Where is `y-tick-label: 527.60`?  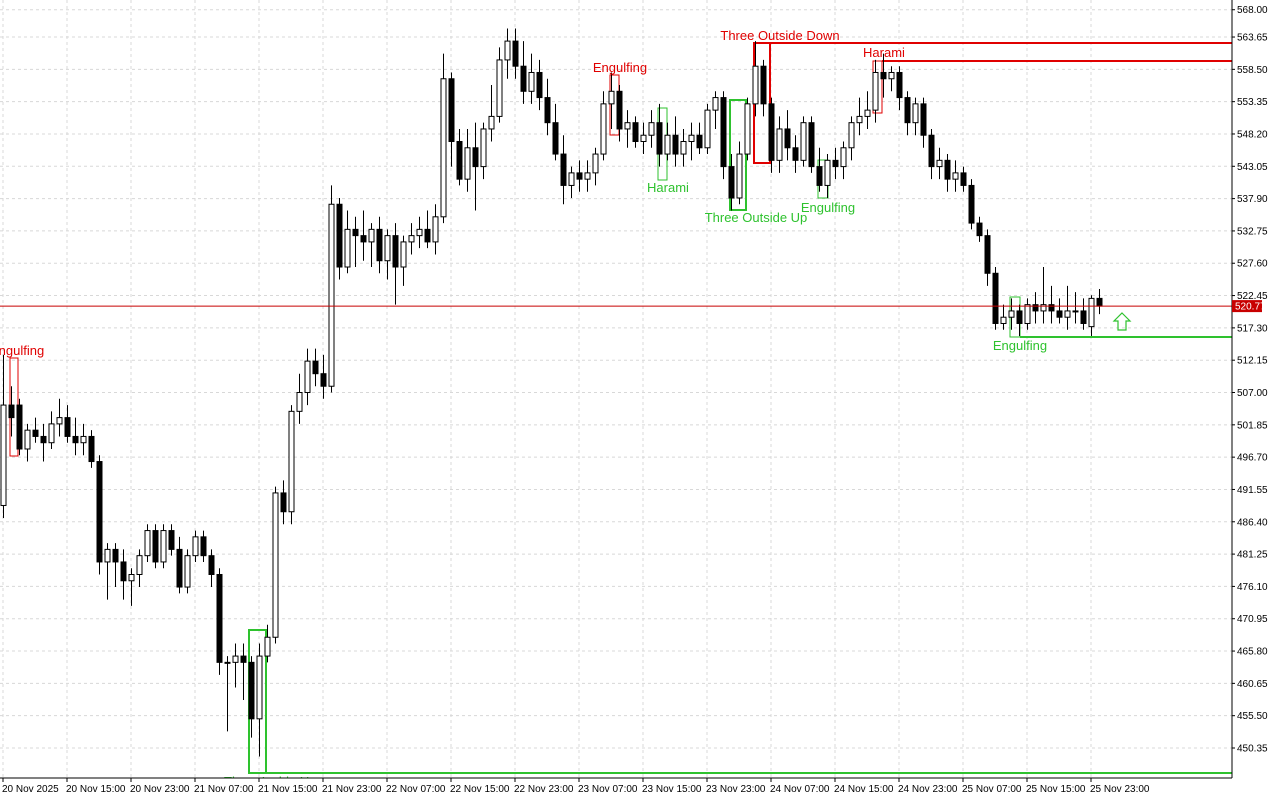 y-tick-label: 527.60 is located at coordinates (1252, 264).